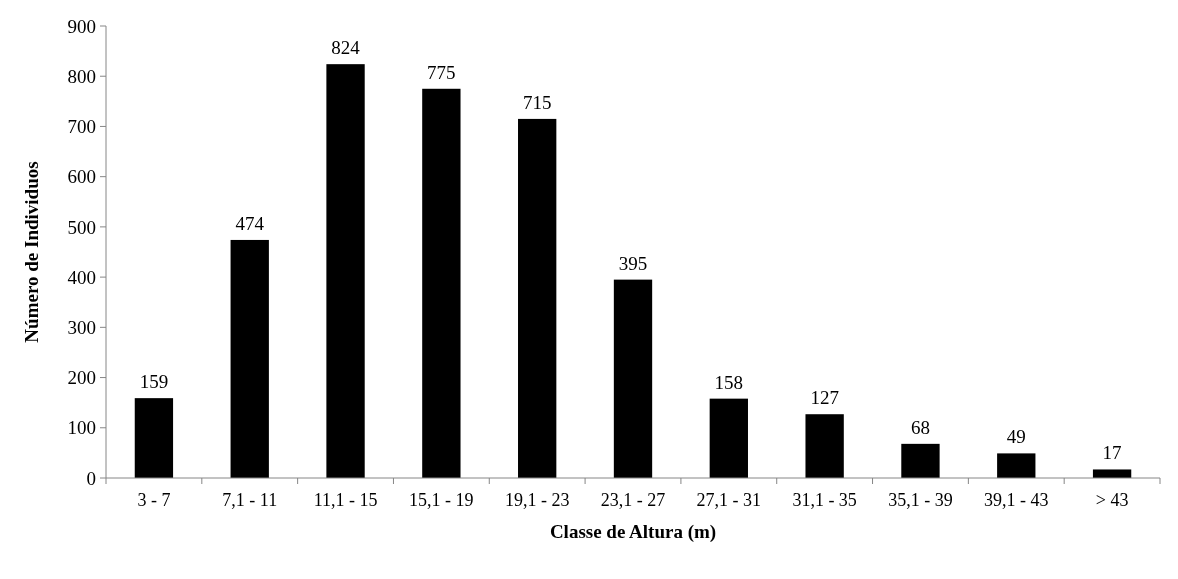  Describe the element at coordinates (81, 327) in the screenshot. I see `y-tick-label: 300` at that location.